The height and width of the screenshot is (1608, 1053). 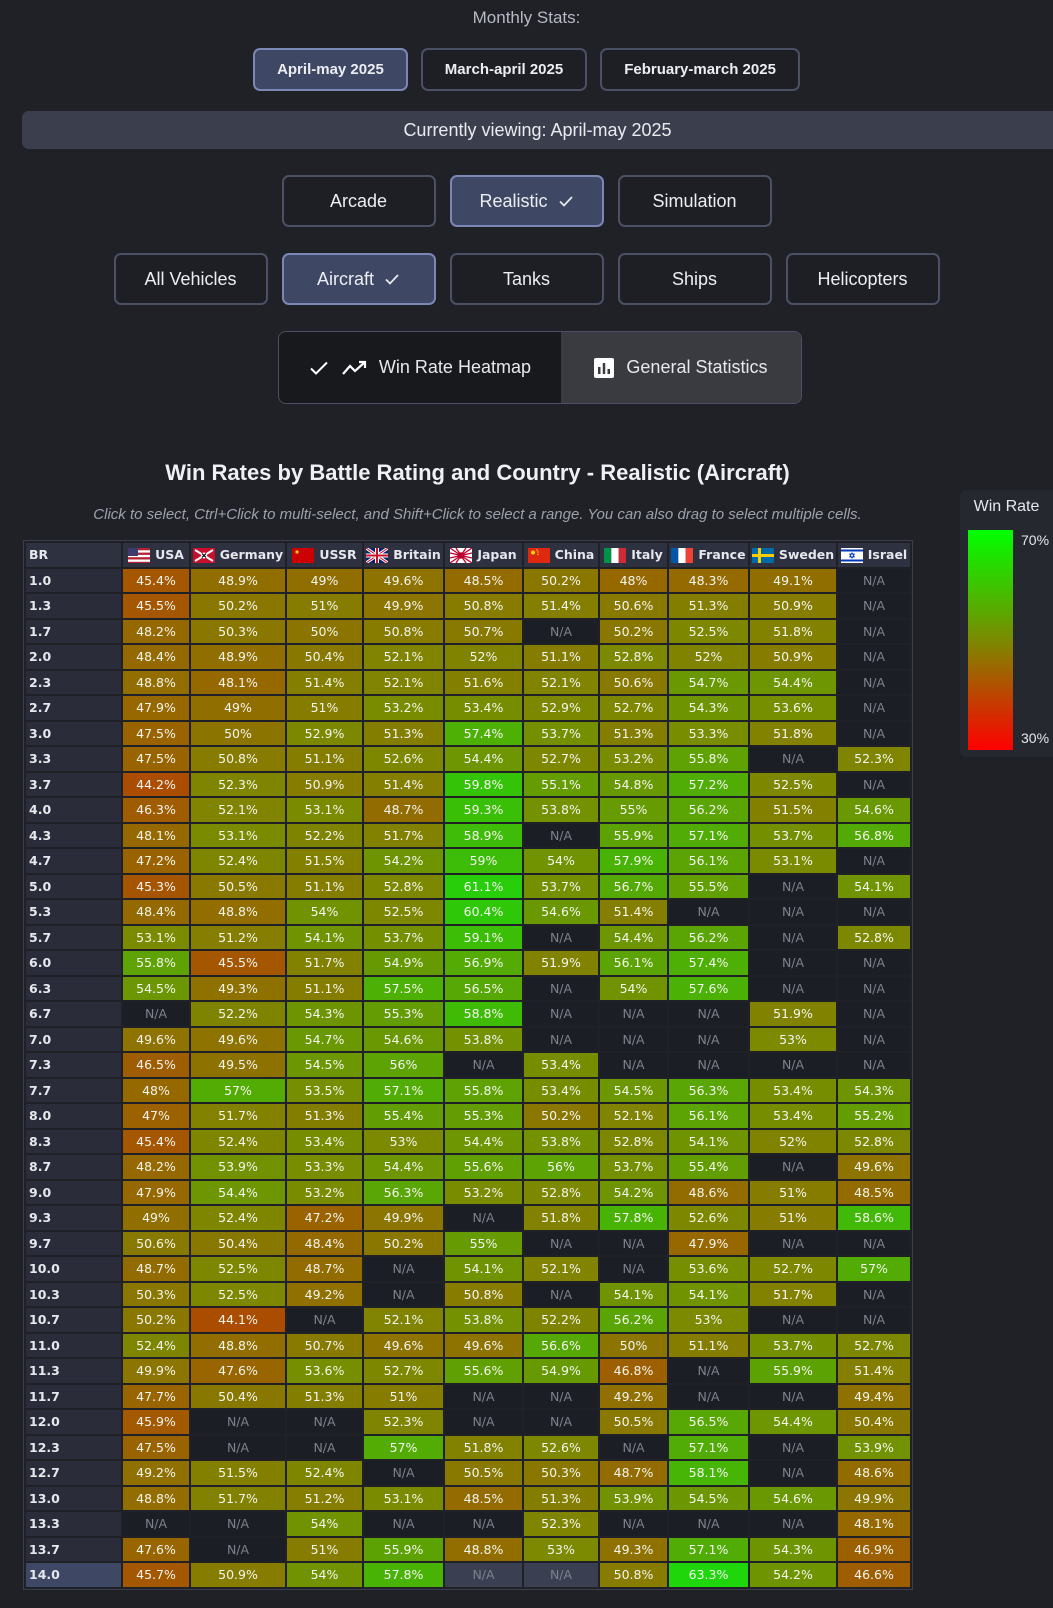 I want to click on heatmap-cell: 48.1%, so click(x=238, y=682).